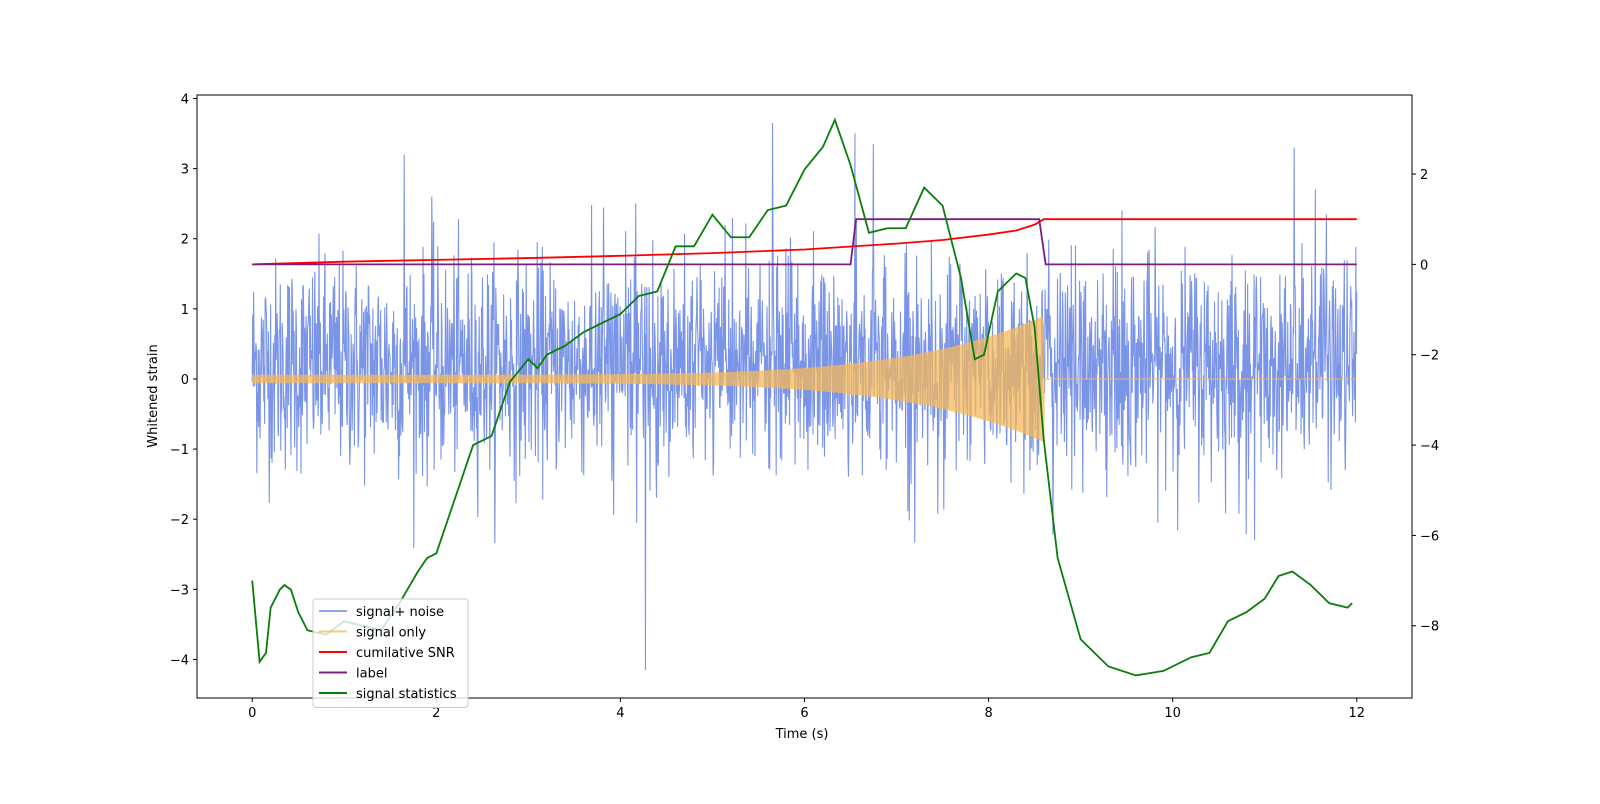 The height and width of the screenshot is (804, 1600). I want to click on y2-tick-label: −4, so click(1429, 446).